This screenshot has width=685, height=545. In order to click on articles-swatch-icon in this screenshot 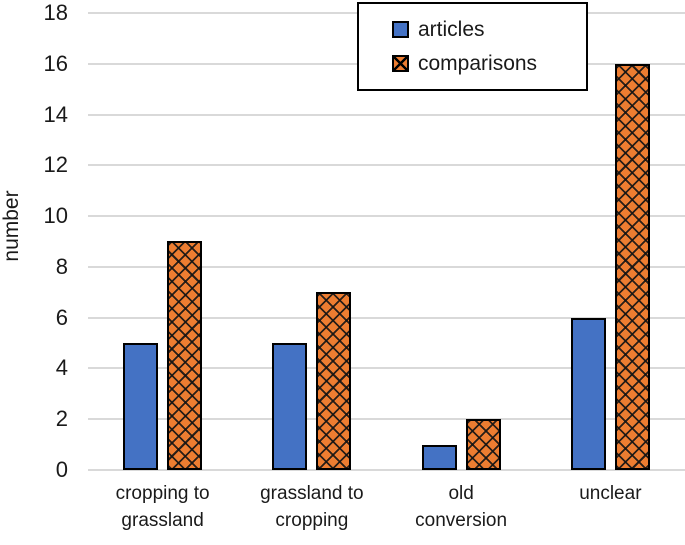, I will do `click(400, 29)`.